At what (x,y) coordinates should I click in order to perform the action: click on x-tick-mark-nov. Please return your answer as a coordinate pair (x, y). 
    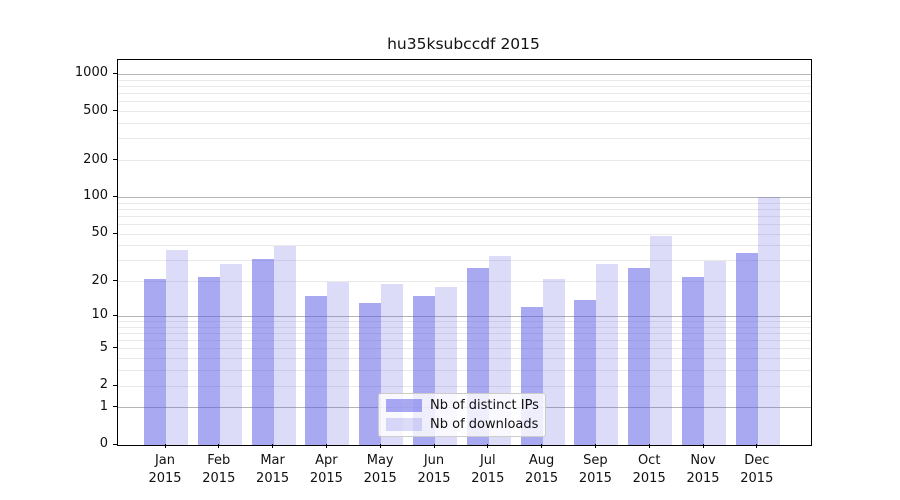
    Looking at the image, I should click on (703, 446).